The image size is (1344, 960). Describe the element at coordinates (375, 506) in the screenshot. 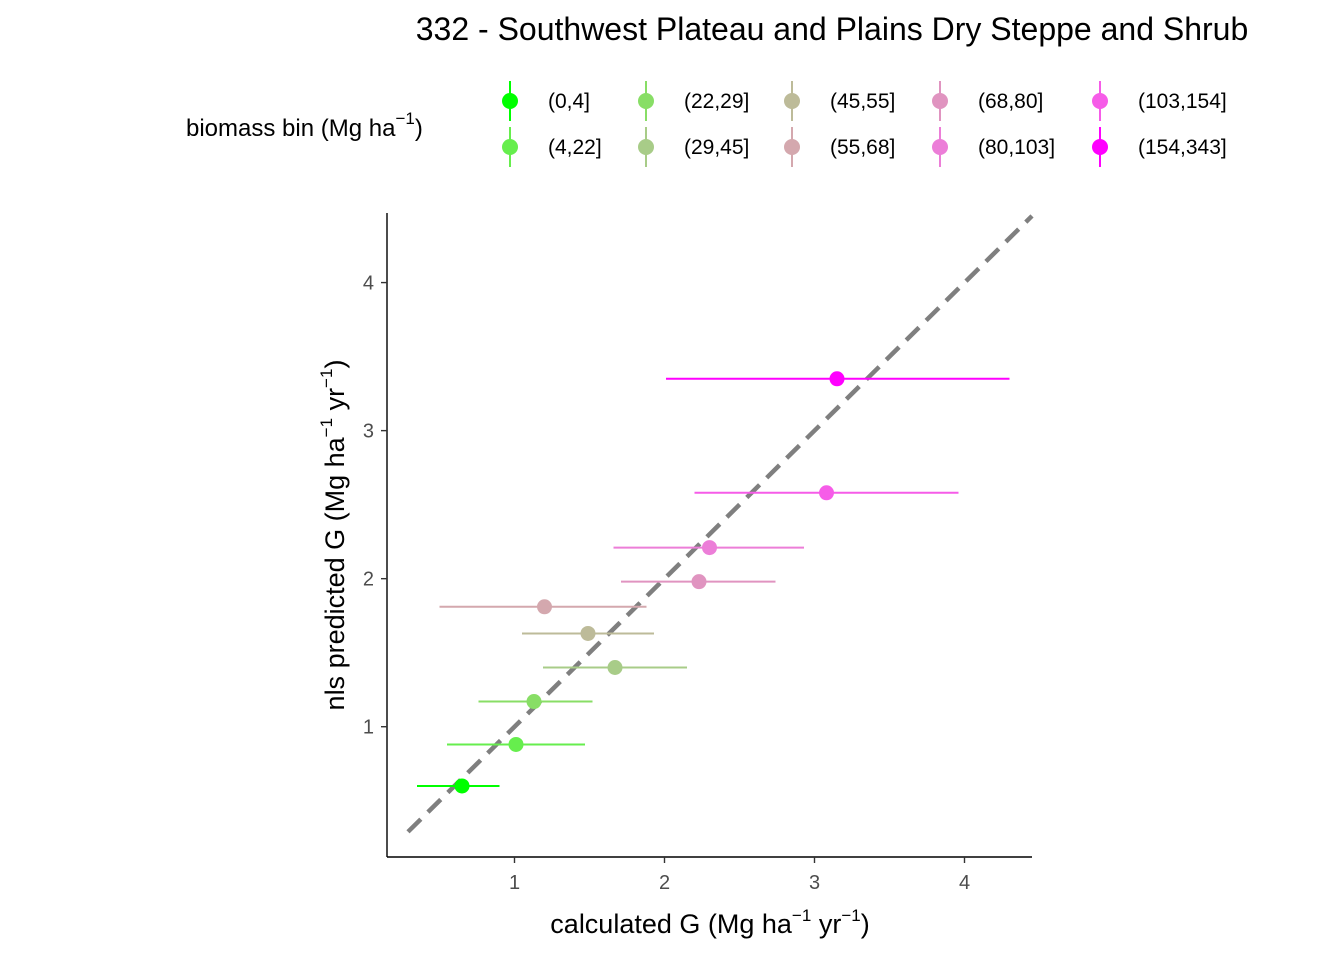

I see `y-ticks: 1 2 3 4` at that location.